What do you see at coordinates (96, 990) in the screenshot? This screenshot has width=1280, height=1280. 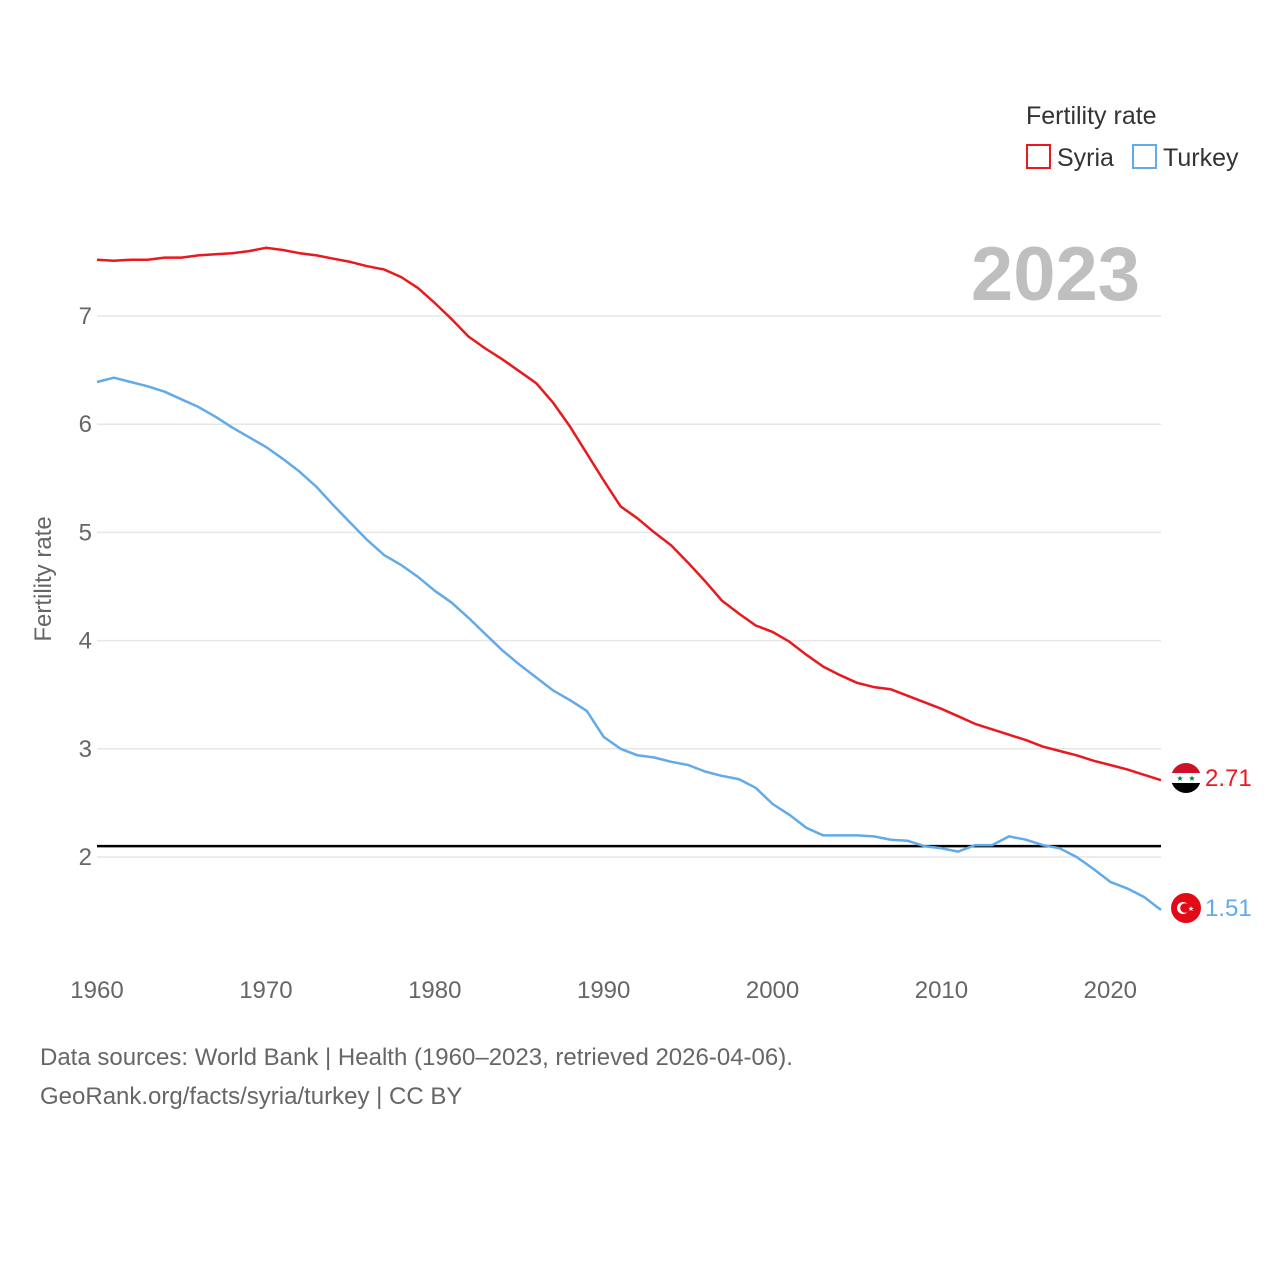 I see `x-tick-label: 1960` at bounding box center [96, 990].